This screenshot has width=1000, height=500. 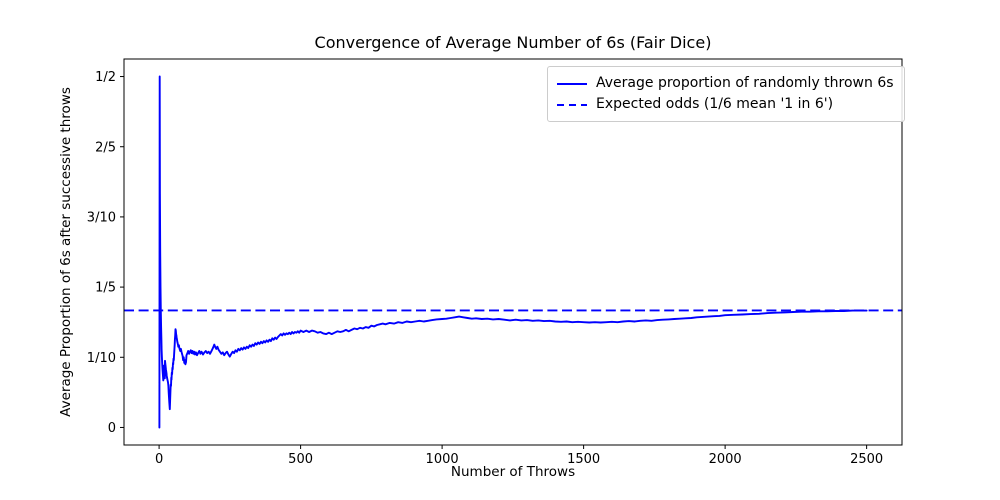 I want to click on dashed-line-icon, so click(x=572, y=104).